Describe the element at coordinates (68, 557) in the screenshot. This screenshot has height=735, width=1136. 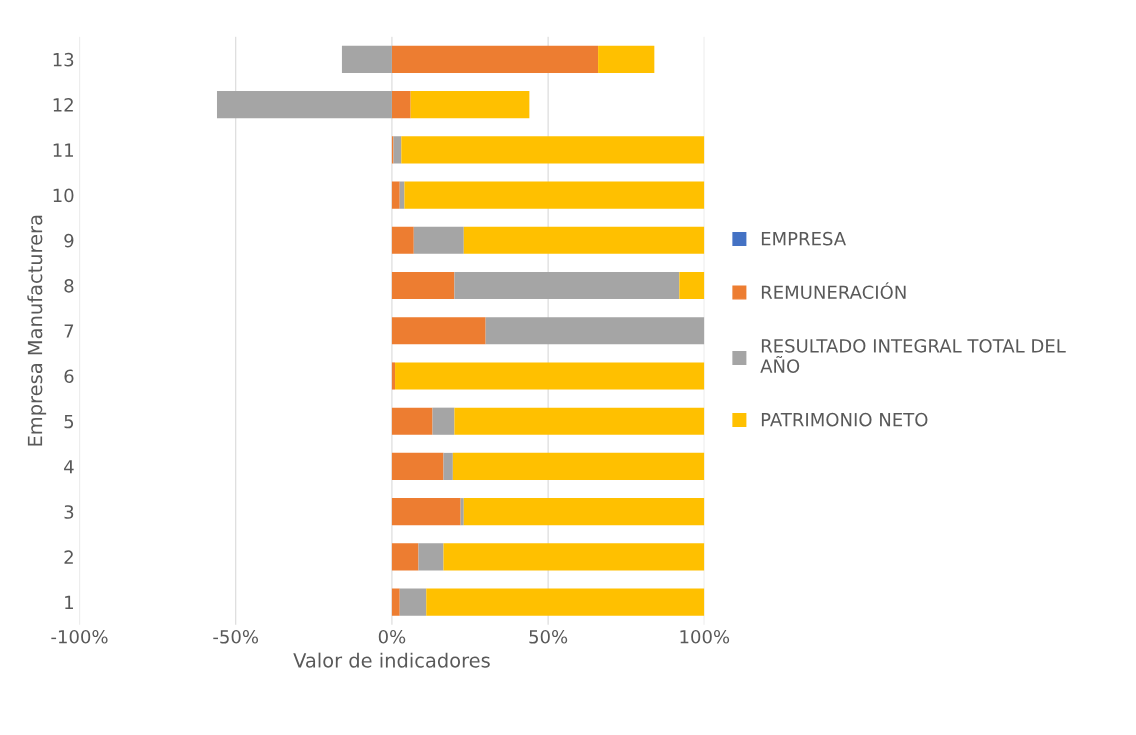
I see `y-tick-label: 2` at that location.